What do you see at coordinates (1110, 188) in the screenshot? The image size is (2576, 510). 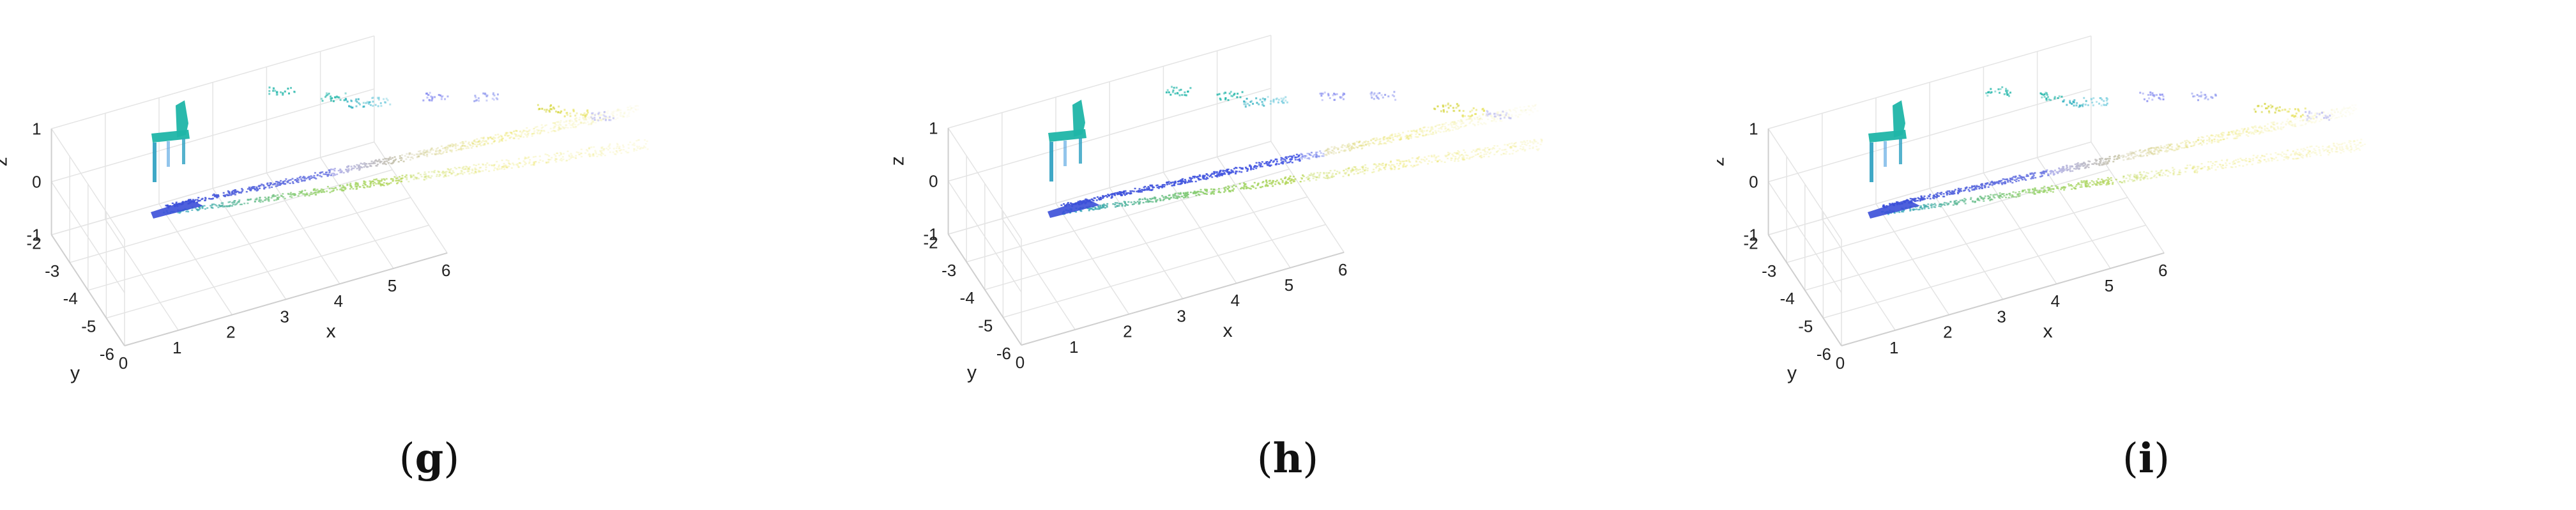 I see `grid-line` at bounding box center [1110, 188].